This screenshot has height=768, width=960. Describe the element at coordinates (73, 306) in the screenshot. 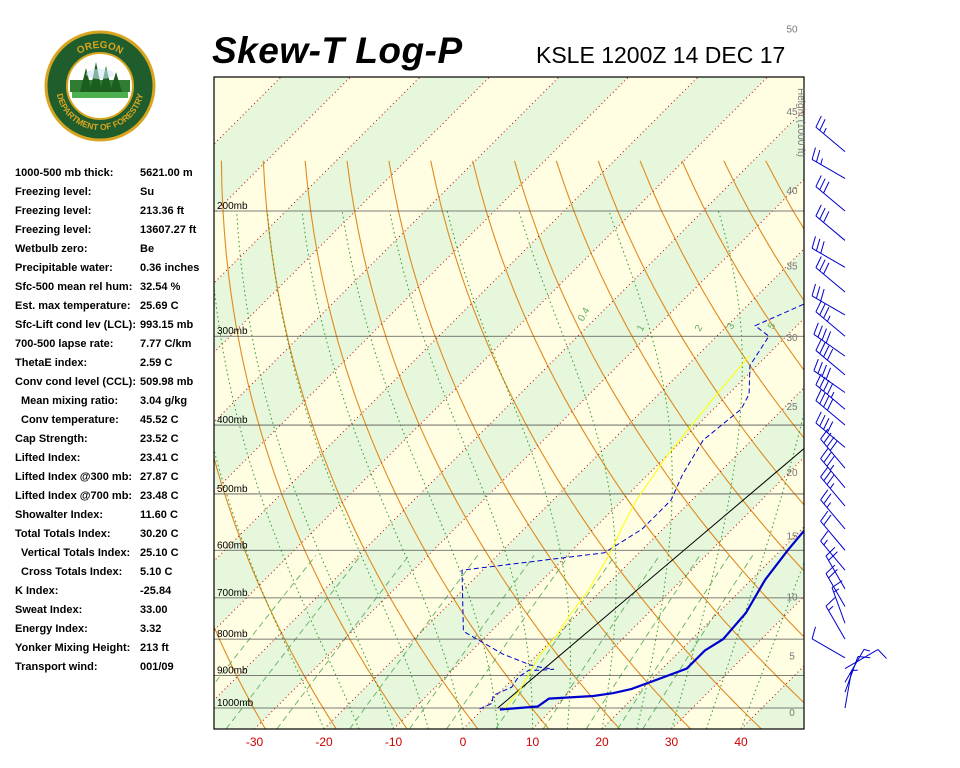

I see `stat-label: Est. max temperature:` at that location.